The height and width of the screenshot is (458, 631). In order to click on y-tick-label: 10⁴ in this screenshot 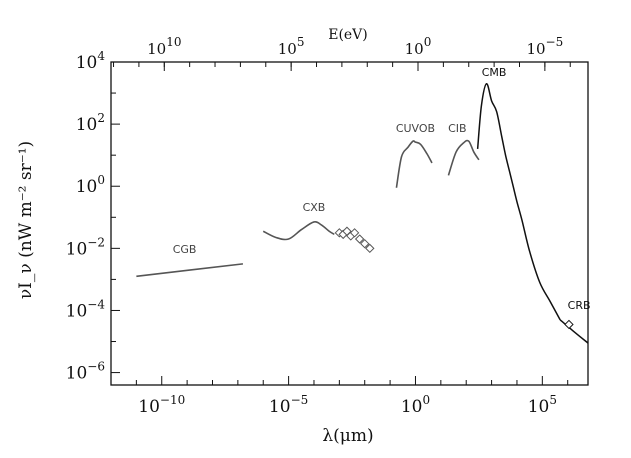, I will do `click(91, 61)`.